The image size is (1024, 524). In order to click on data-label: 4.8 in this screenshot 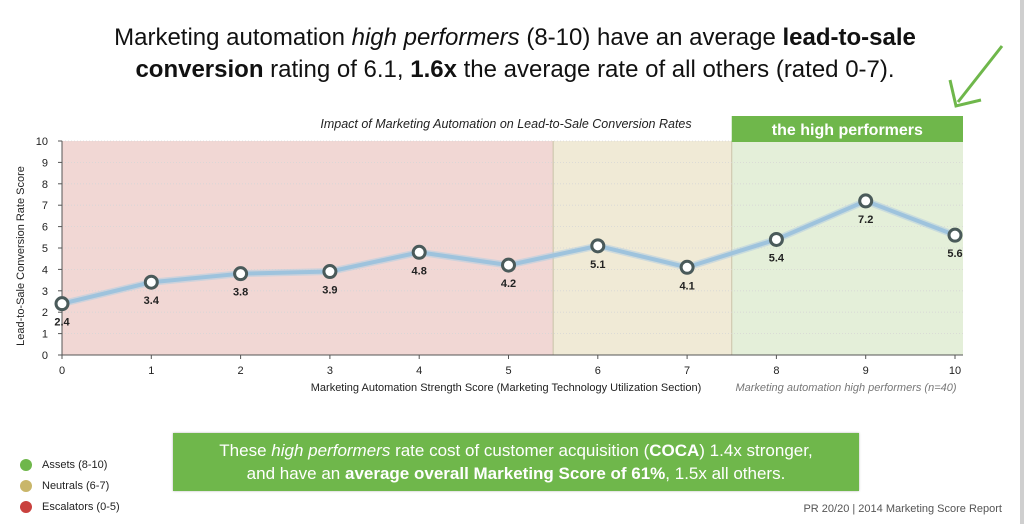, I will do `click(419, 271)`.